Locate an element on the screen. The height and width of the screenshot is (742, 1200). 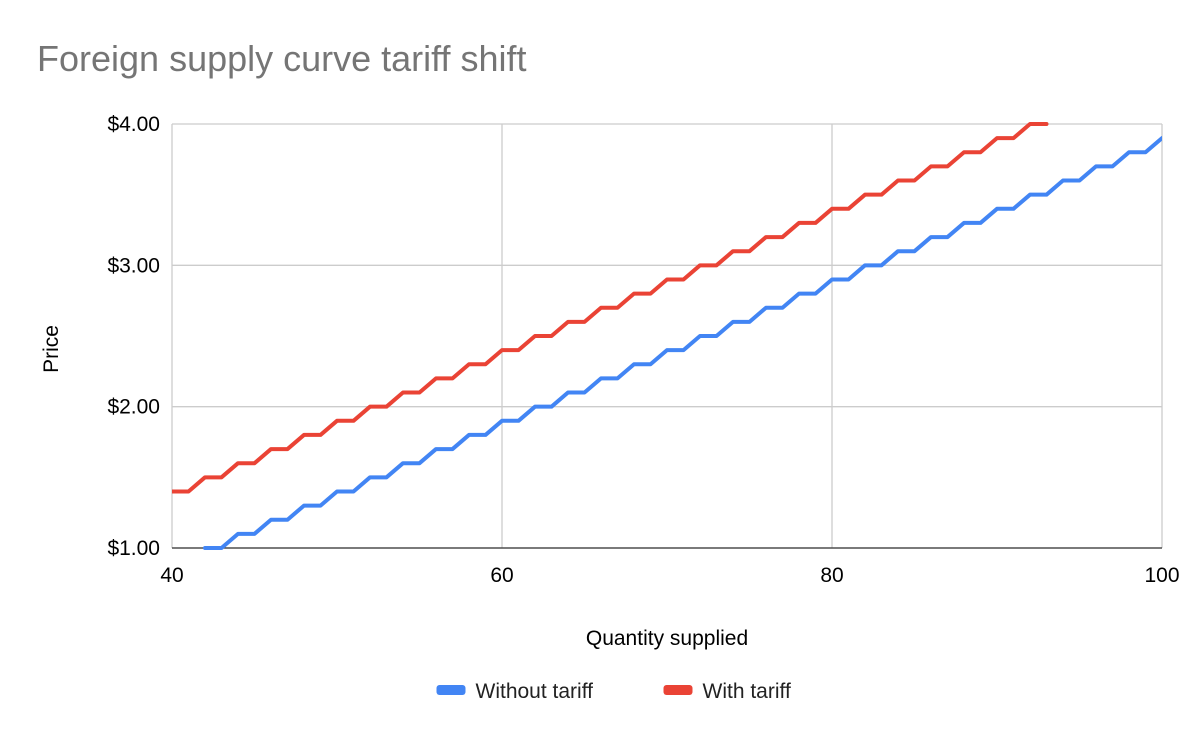
legend-item: Without tariff is located at coordinates (515, 691).